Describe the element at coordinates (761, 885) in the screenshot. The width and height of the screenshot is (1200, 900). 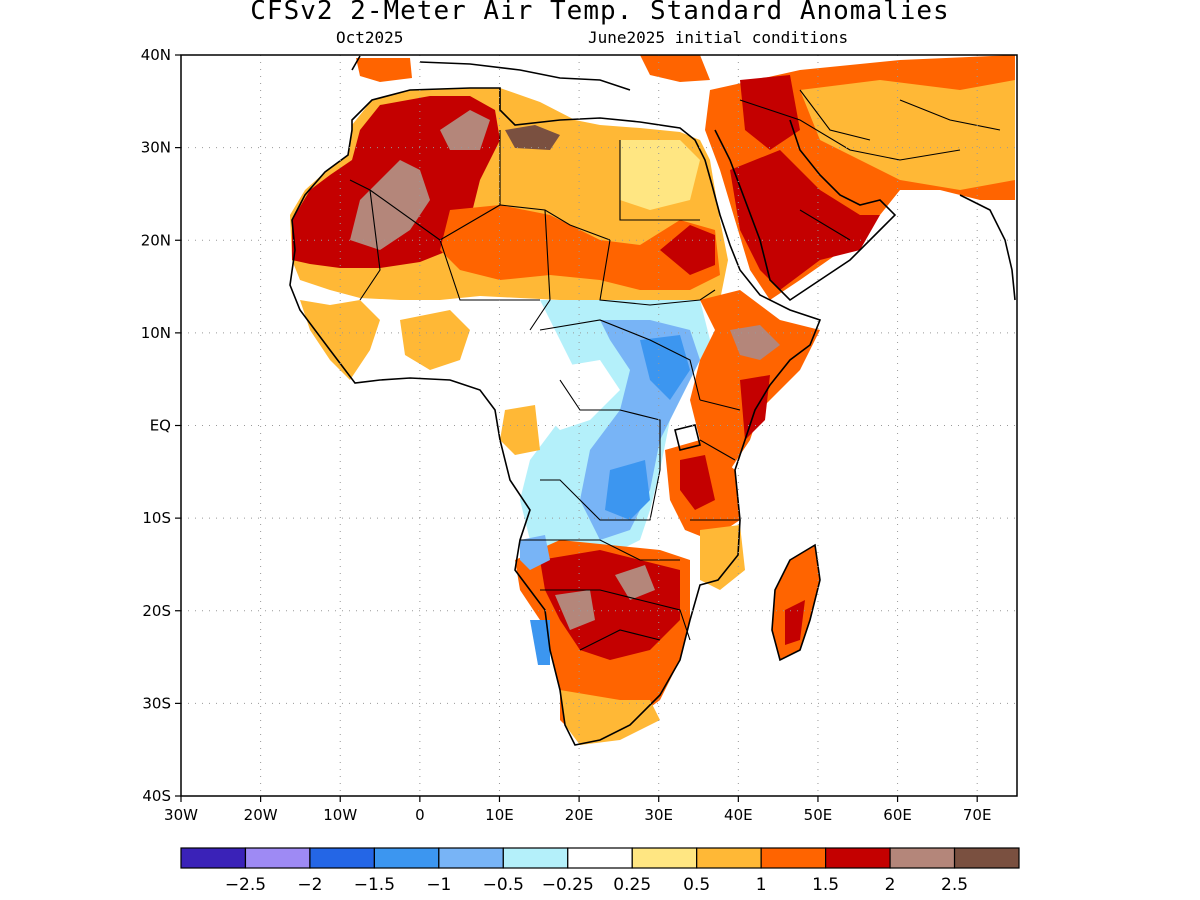
I see `colorbar-label: 1` at that location.